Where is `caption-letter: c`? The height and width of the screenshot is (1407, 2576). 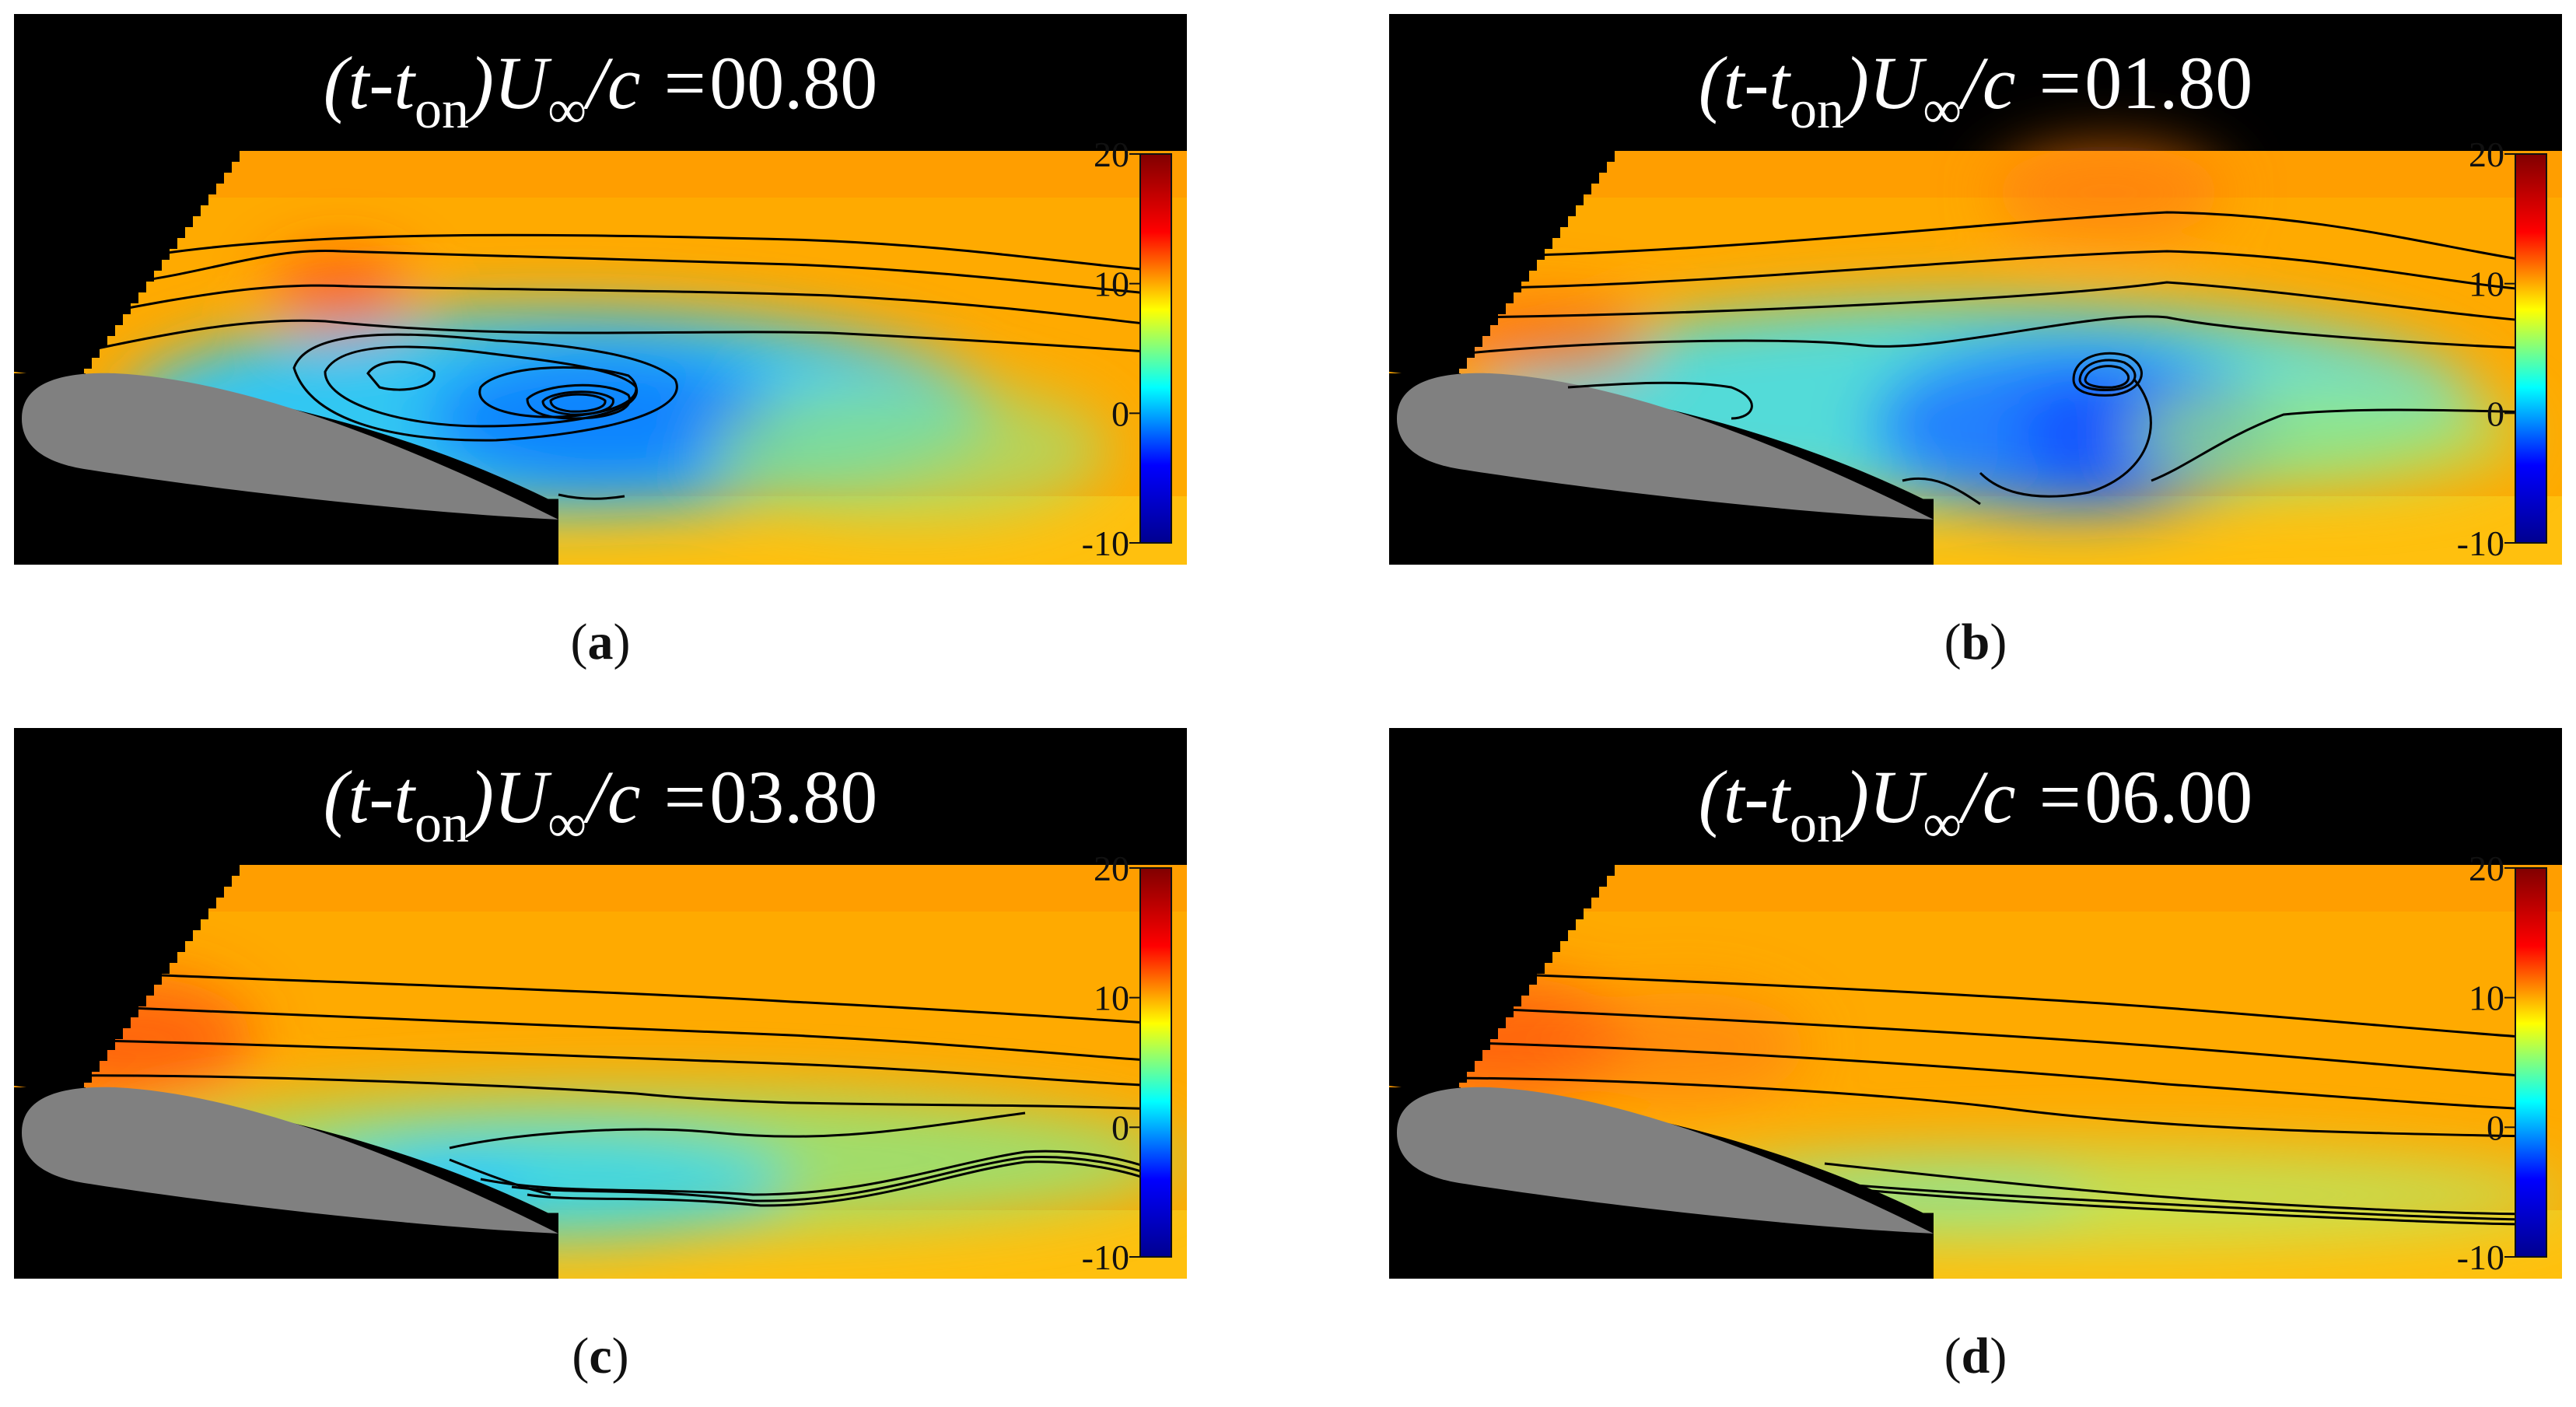
caption-letter: c is located at coordinates (601, 1356).